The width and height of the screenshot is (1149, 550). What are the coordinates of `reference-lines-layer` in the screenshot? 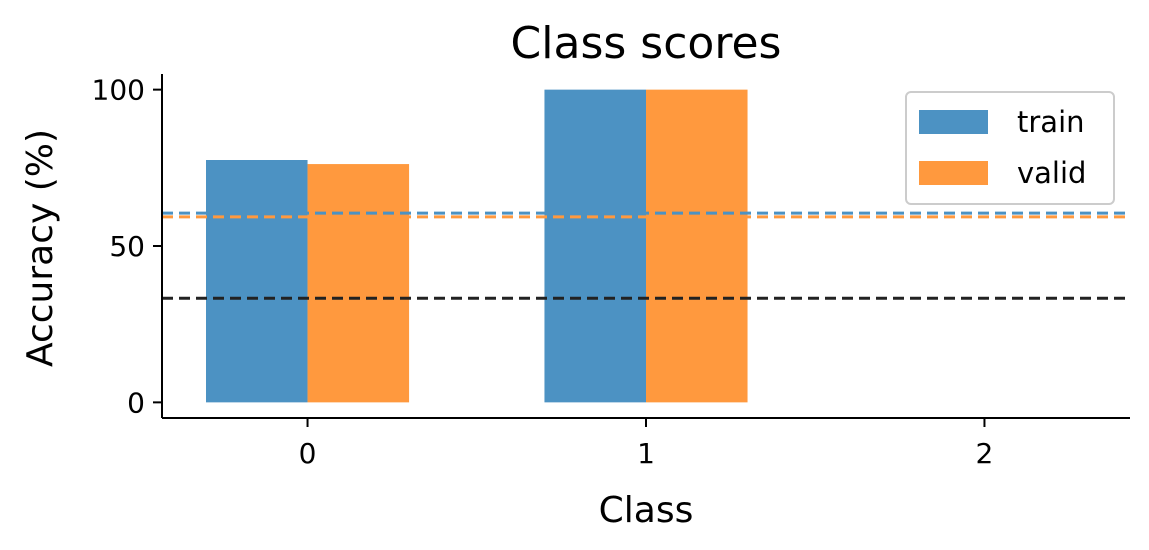 It's located at (646, 255).